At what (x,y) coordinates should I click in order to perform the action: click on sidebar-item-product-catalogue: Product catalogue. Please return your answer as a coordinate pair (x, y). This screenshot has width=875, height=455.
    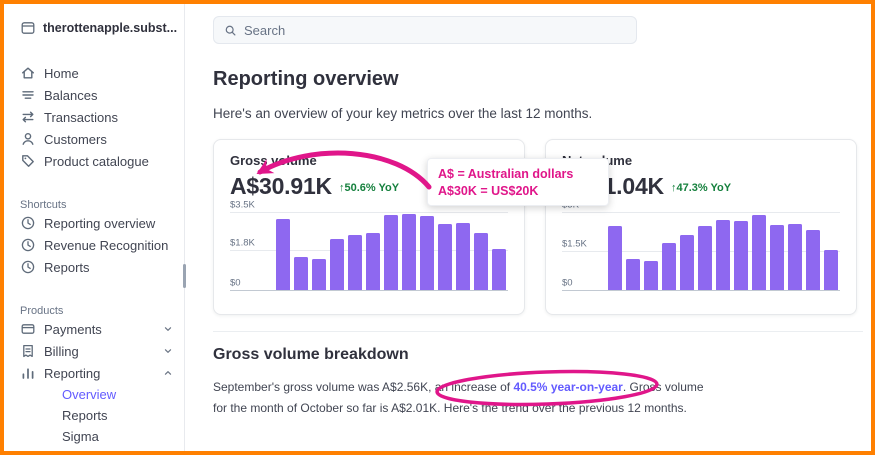
    Looking at the image, I should click on (99, 161).